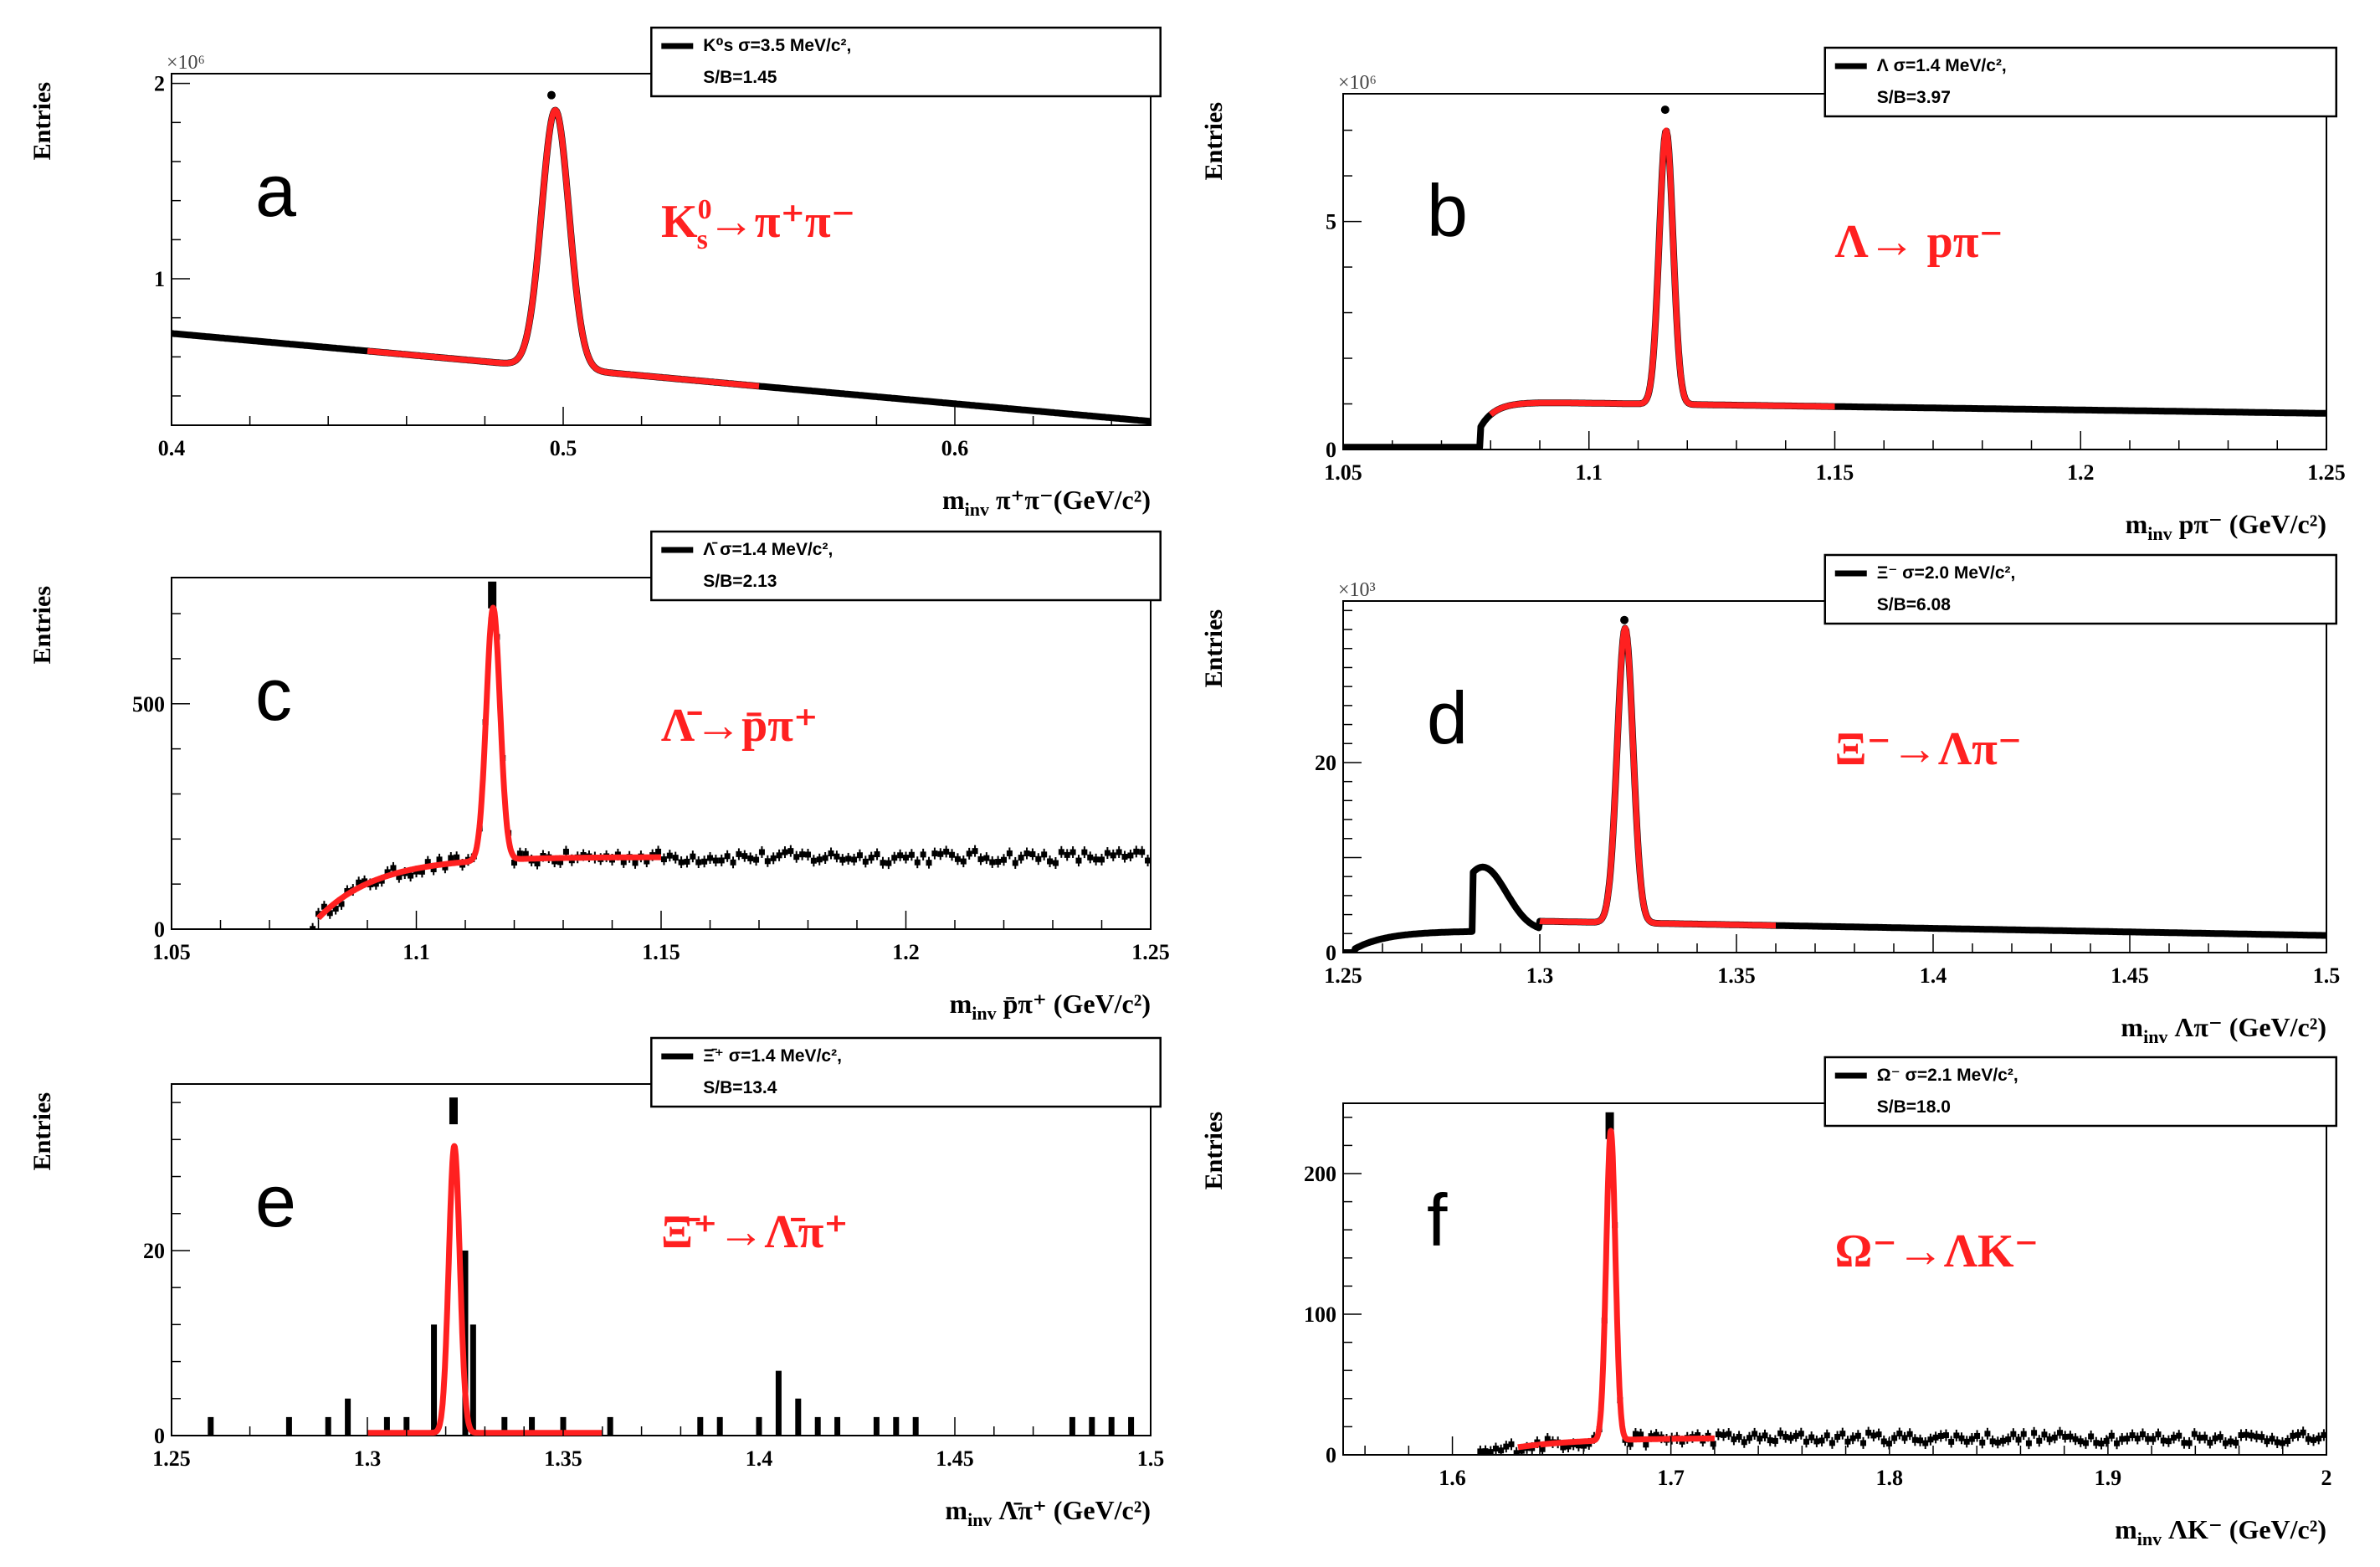  What do you see at coordinates (740, 77) in the screenshot?
I see `legend-line2: S/B=1.45` at bounding box center [740, 77].